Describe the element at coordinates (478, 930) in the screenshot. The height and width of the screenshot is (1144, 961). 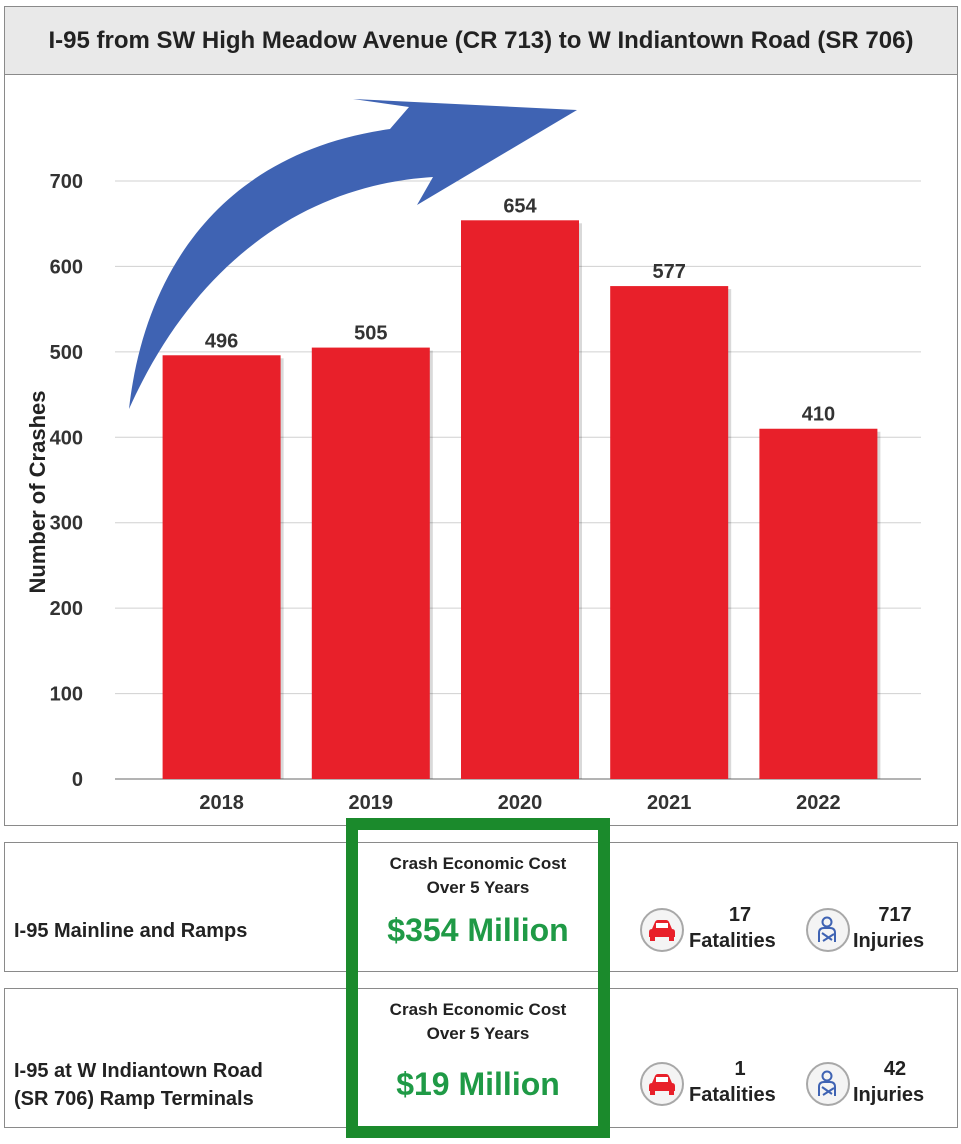
I see `cost-value-mainline: $354 Million` at that location.